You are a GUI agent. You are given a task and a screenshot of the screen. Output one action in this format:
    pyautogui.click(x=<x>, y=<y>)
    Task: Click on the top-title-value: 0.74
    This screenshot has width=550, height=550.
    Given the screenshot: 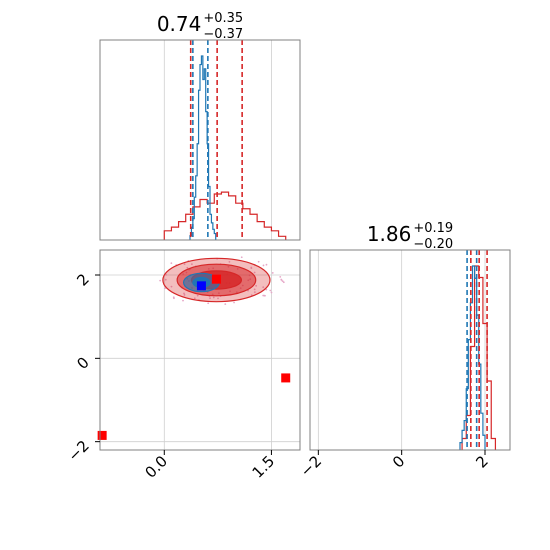 What is the action you would take?
    pyautogui.click(x=179, y=24)
    